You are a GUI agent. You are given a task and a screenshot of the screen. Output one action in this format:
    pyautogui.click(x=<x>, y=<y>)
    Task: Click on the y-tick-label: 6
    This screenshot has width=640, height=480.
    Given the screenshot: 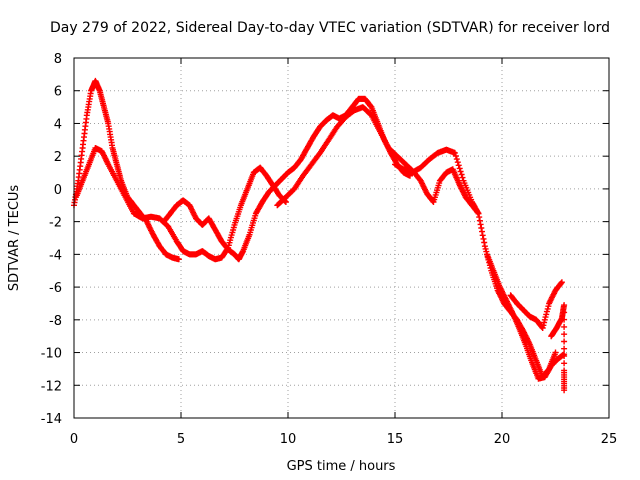 What is the action you would take?
    pyautogui.click(x=58, y=92)
    